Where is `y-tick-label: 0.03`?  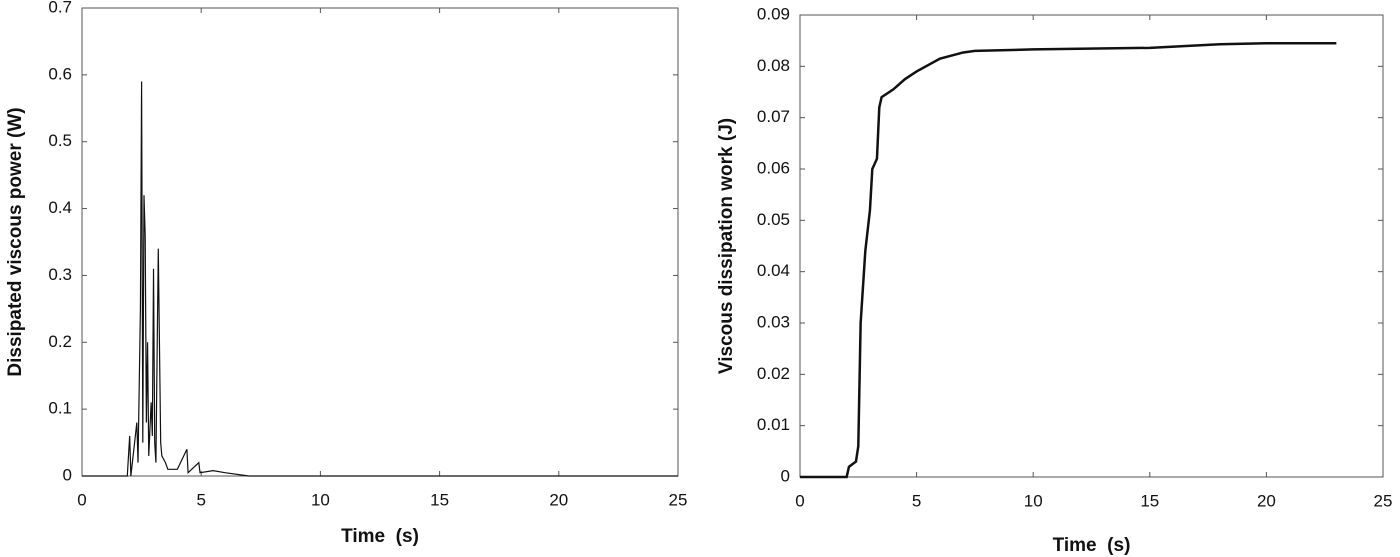 y-tick-label: 0.03 is located at coordinates (773, 321).